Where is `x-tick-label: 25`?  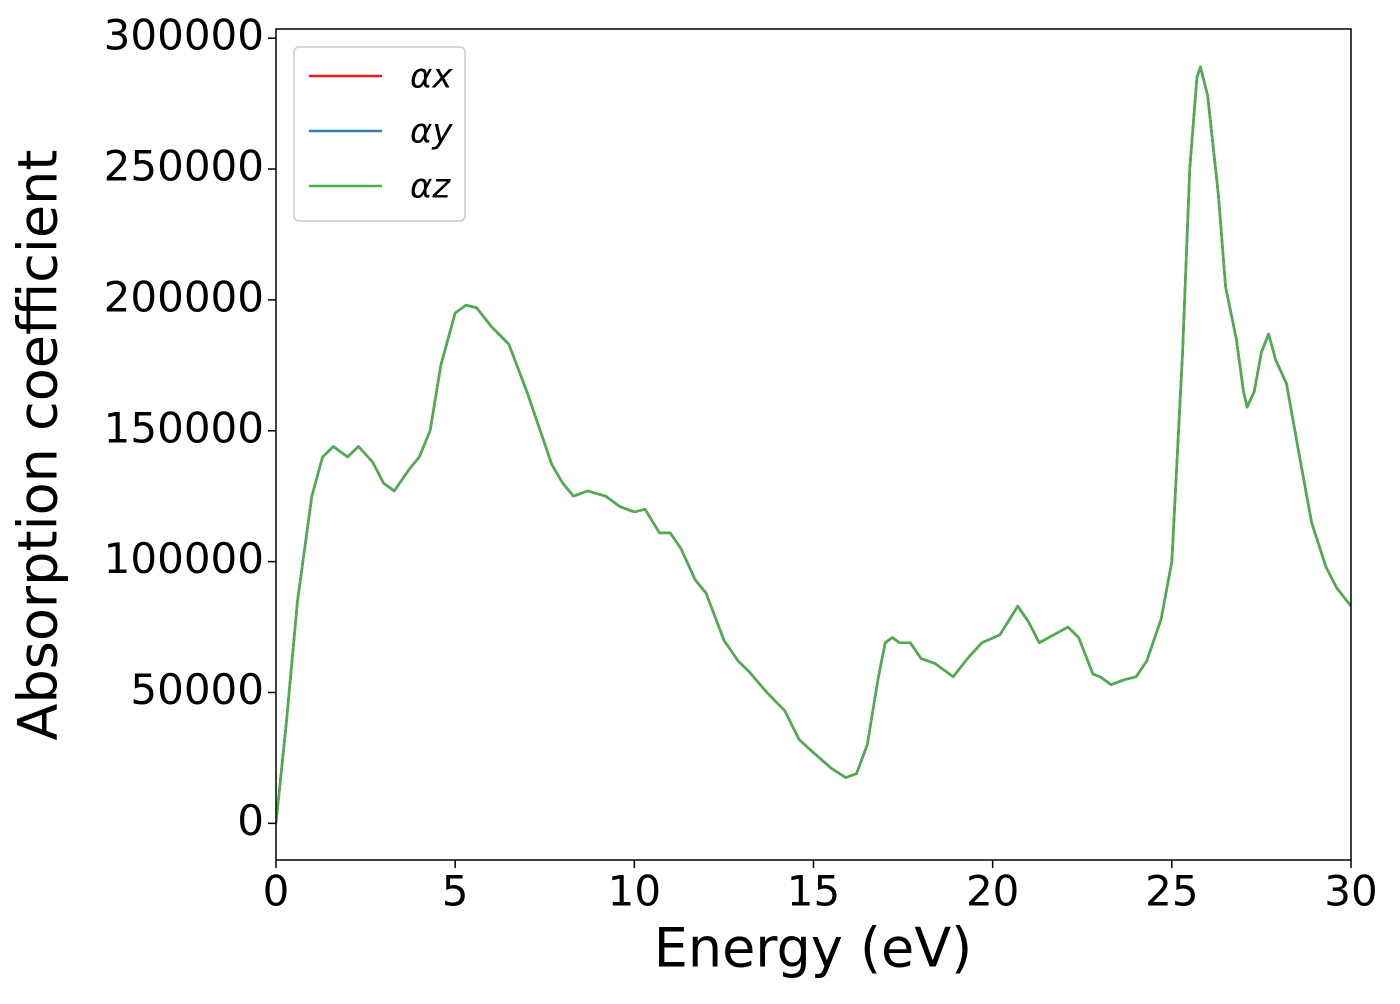
x-tick-label: 25 is located at coordinates (1171, 891).